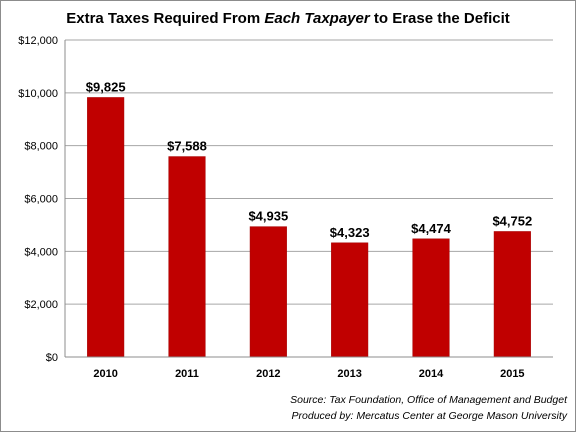 This screenshot has height=432, width=576. I want to click on data-label: $4,752, so click(512, 220).